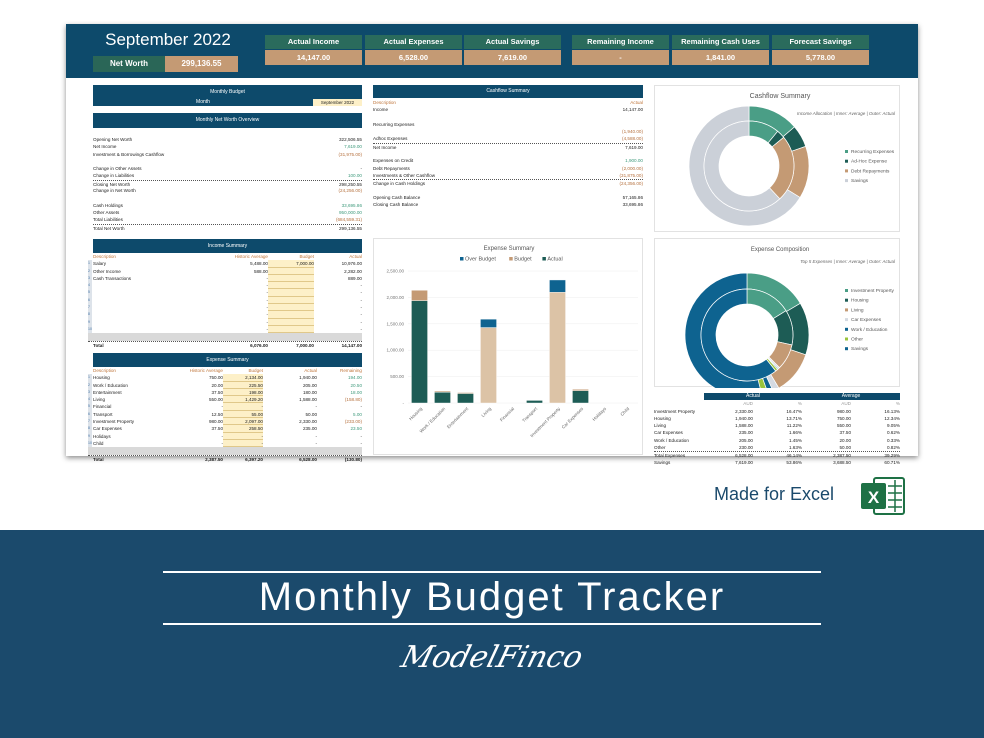 This screenshot has width=984, height=738. I want to click on month-select: September 2022, so click(337, 102).